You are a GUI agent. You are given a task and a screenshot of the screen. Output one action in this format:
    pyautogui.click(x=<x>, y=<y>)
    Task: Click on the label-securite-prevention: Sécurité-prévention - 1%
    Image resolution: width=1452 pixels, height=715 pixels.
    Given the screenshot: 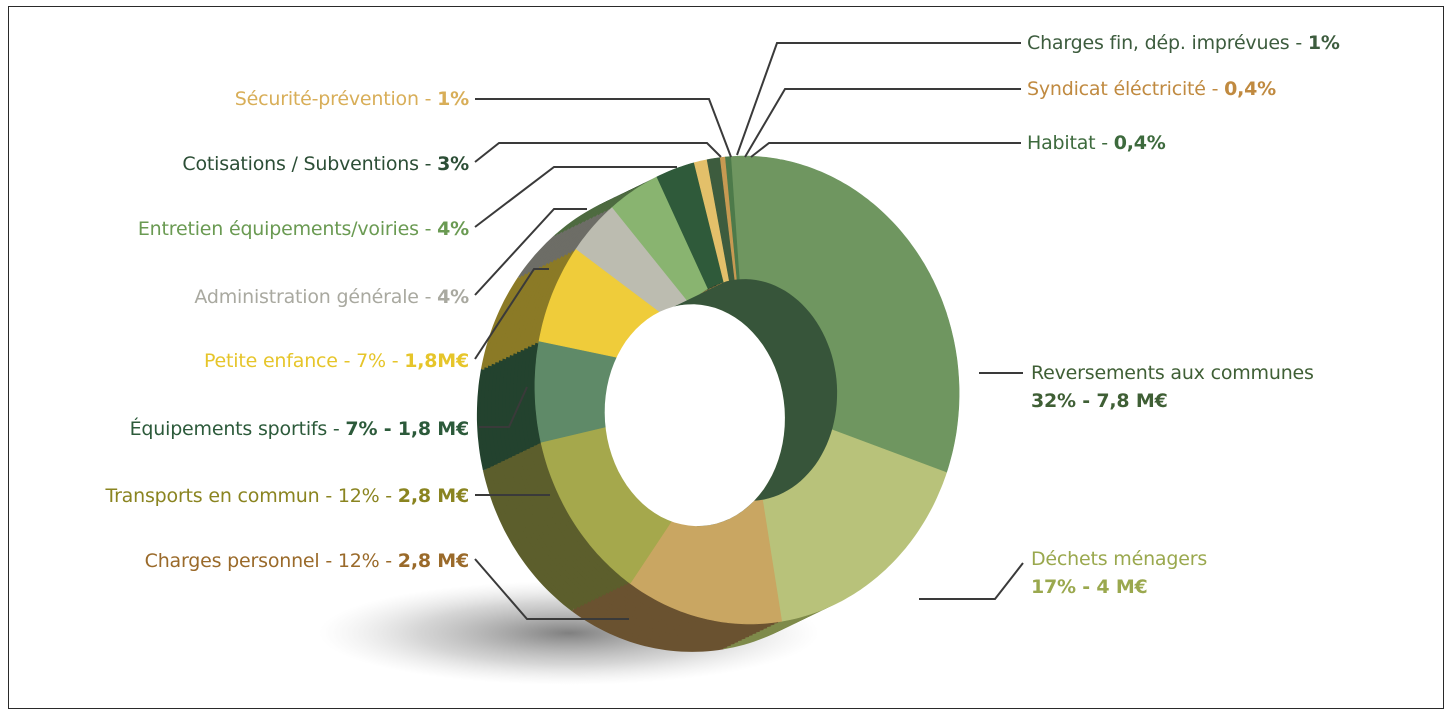 What is the action you would take?
    pyautogui.click(x=352, y=99)
    